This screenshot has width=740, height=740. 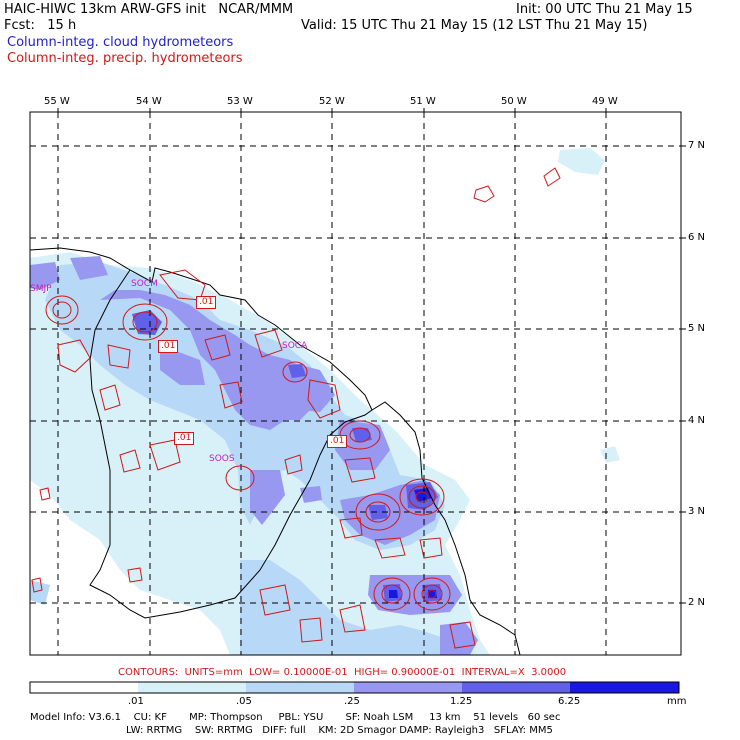 What do you see at coordinates (677, 701) in the screenshot?
I see `colorbar-units: mm` at bounding box center [677, 701].